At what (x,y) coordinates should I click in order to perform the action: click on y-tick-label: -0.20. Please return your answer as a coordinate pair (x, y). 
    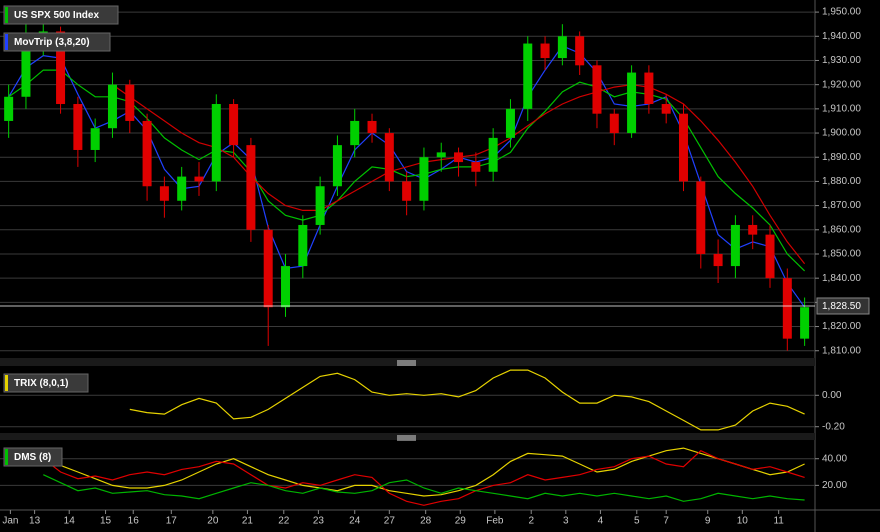
    Looking at the image, I should click on (833, 426).